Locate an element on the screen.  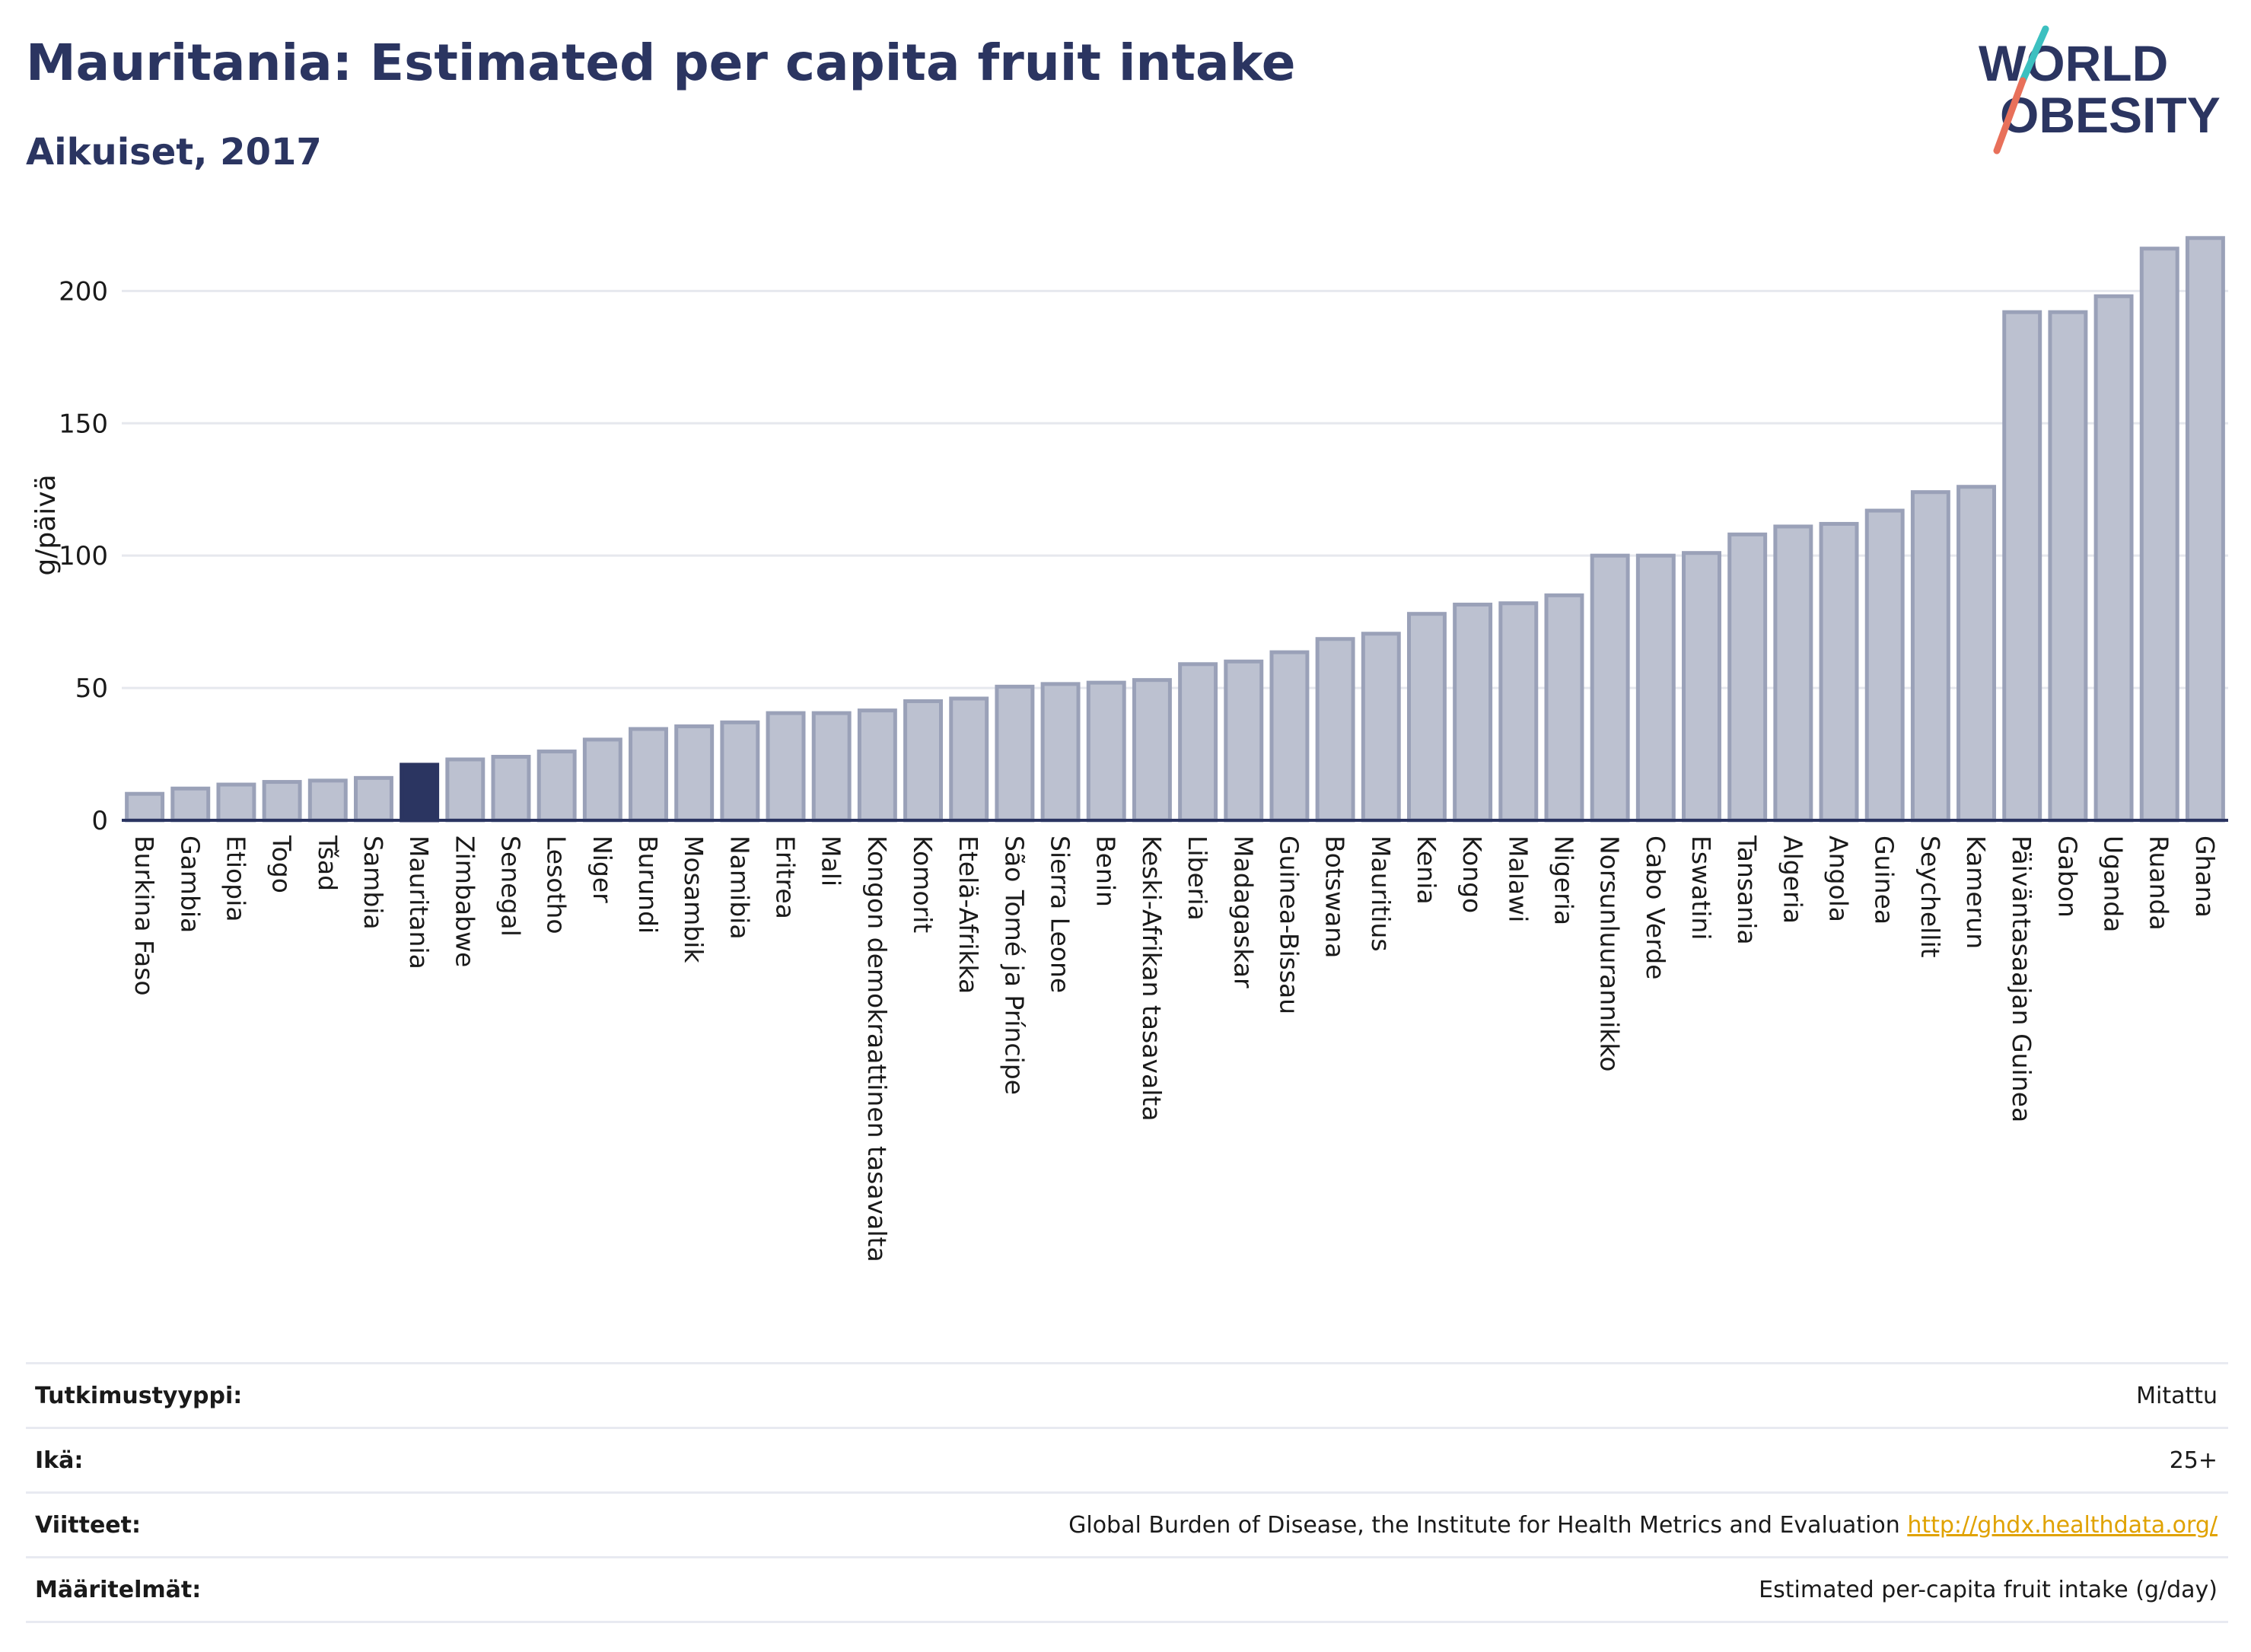
x-tick-label: Guinea is located at coordinates (1884, 880).